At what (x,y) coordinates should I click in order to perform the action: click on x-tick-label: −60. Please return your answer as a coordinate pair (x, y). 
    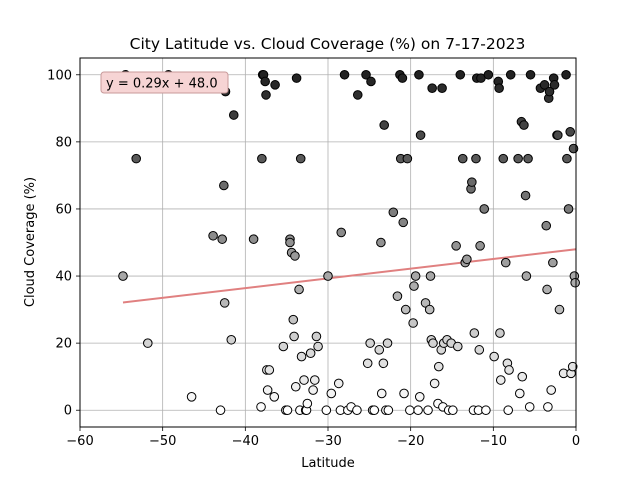
    Looking at the image, I should click on (79, 441).